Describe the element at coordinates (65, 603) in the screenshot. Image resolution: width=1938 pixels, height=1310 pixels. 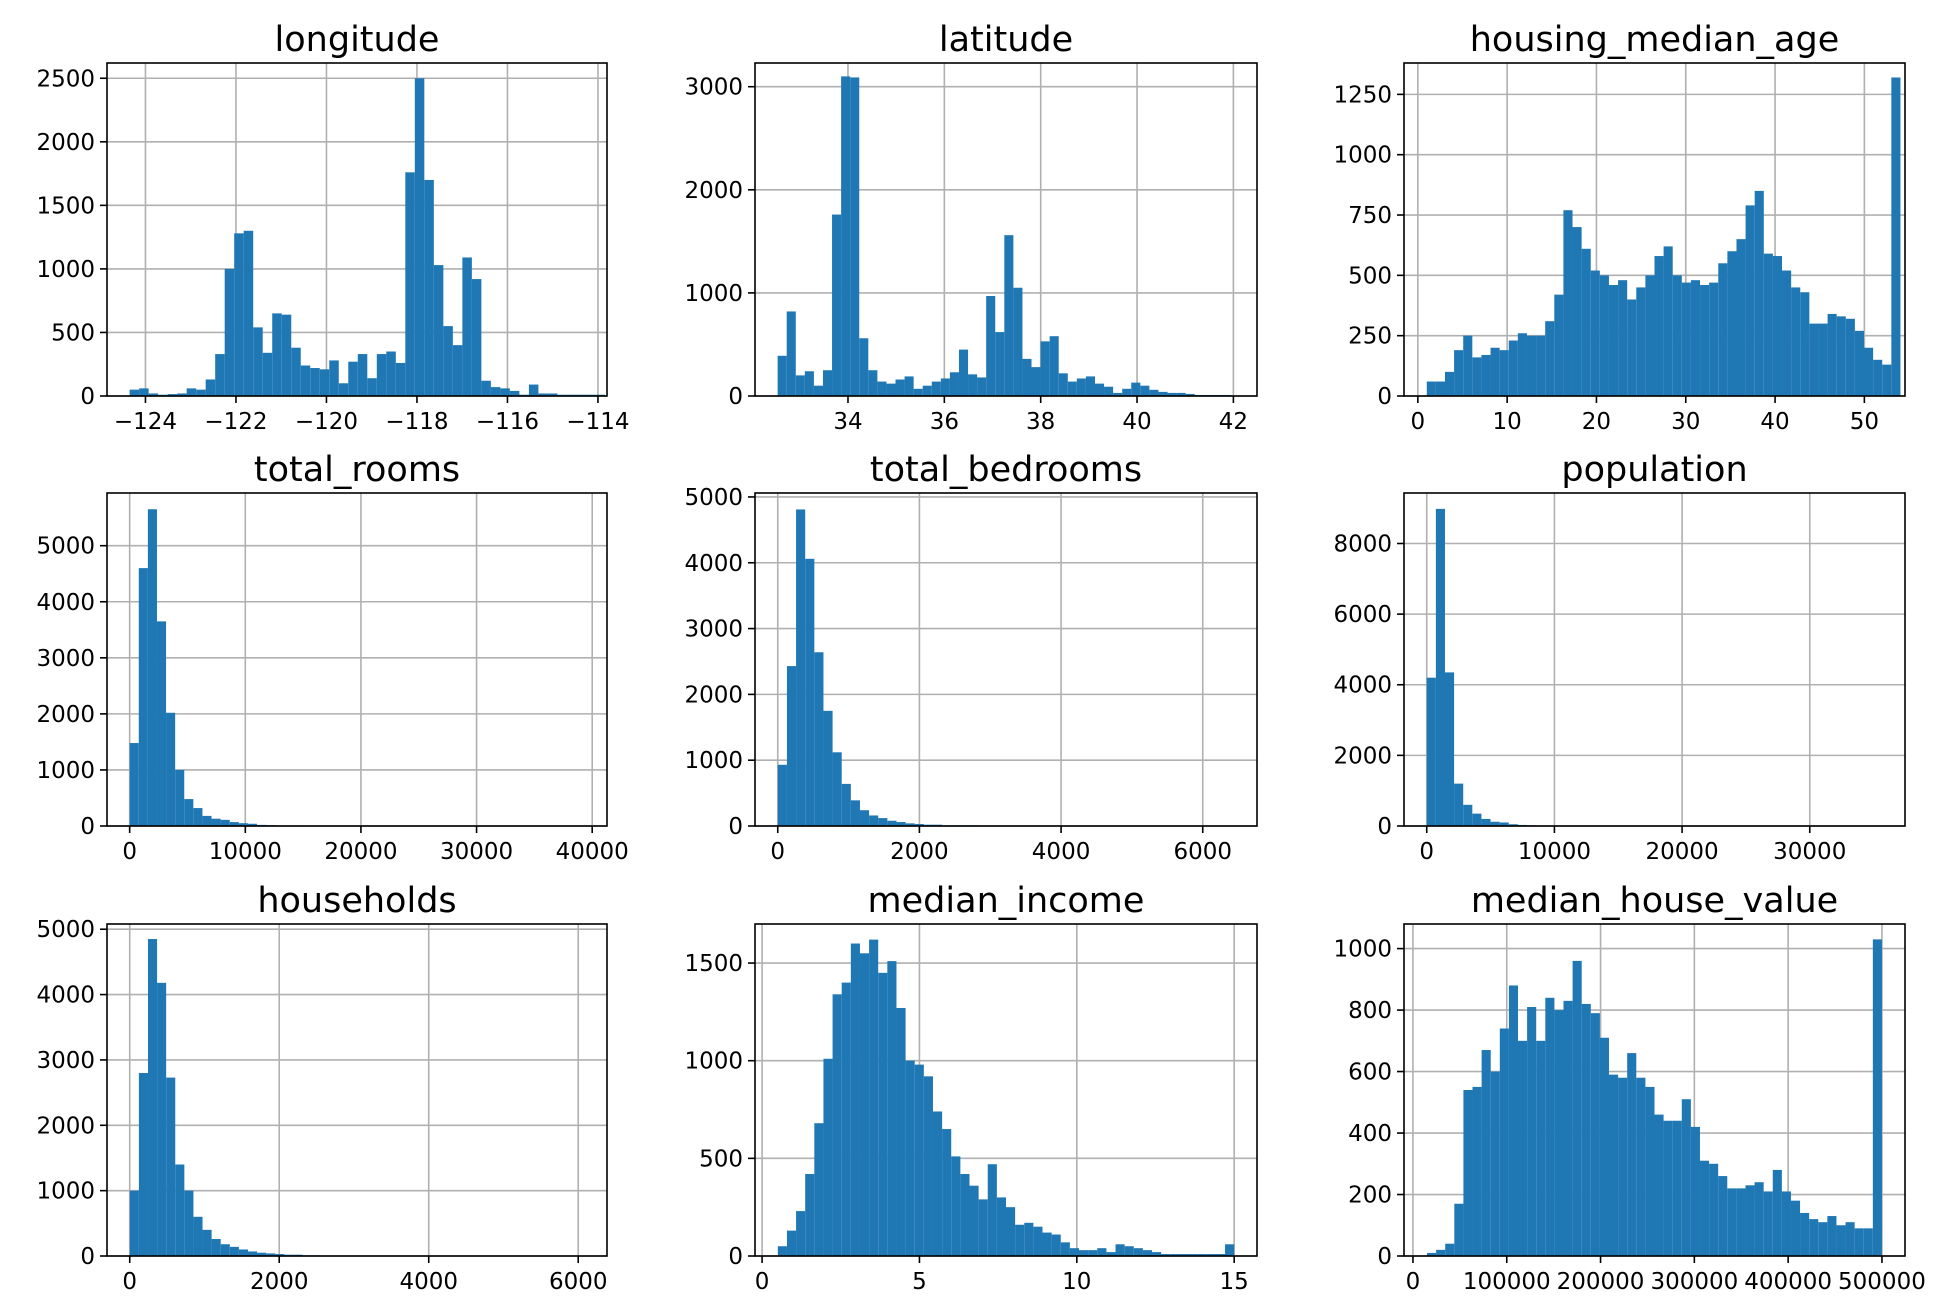
I see `total-rooms-ytick-label-4: 4000` at that location.